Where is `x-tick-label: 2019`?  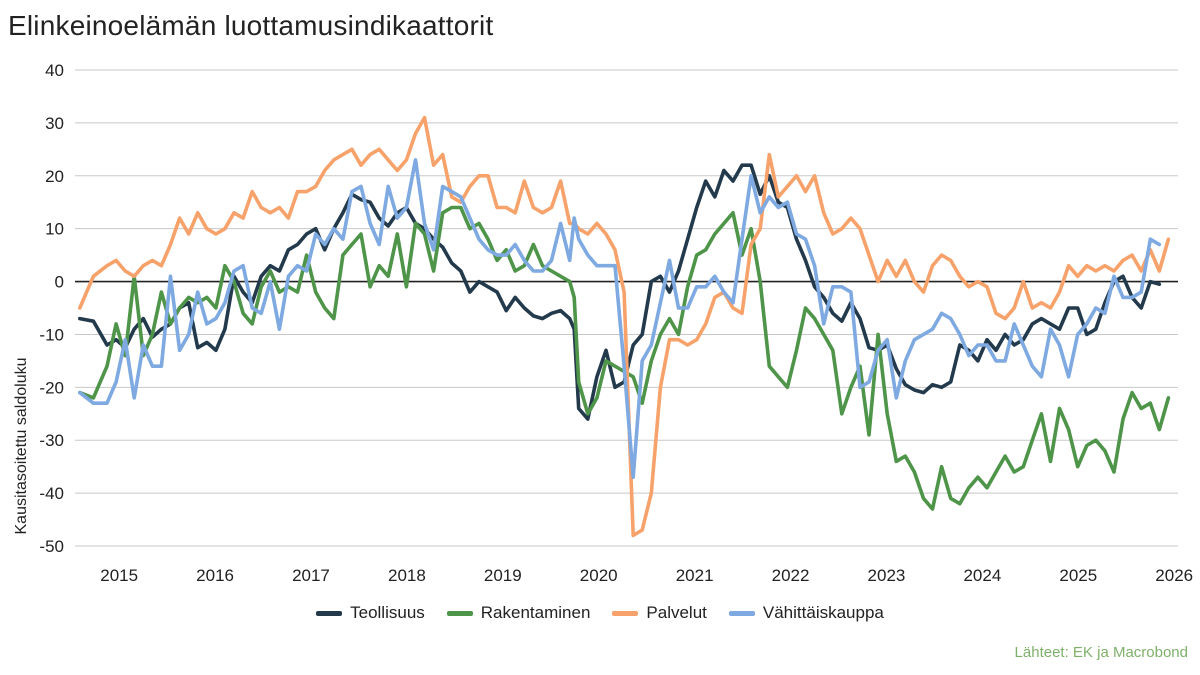 x-tick-label: 2019 is located at coordinates (503, 575).